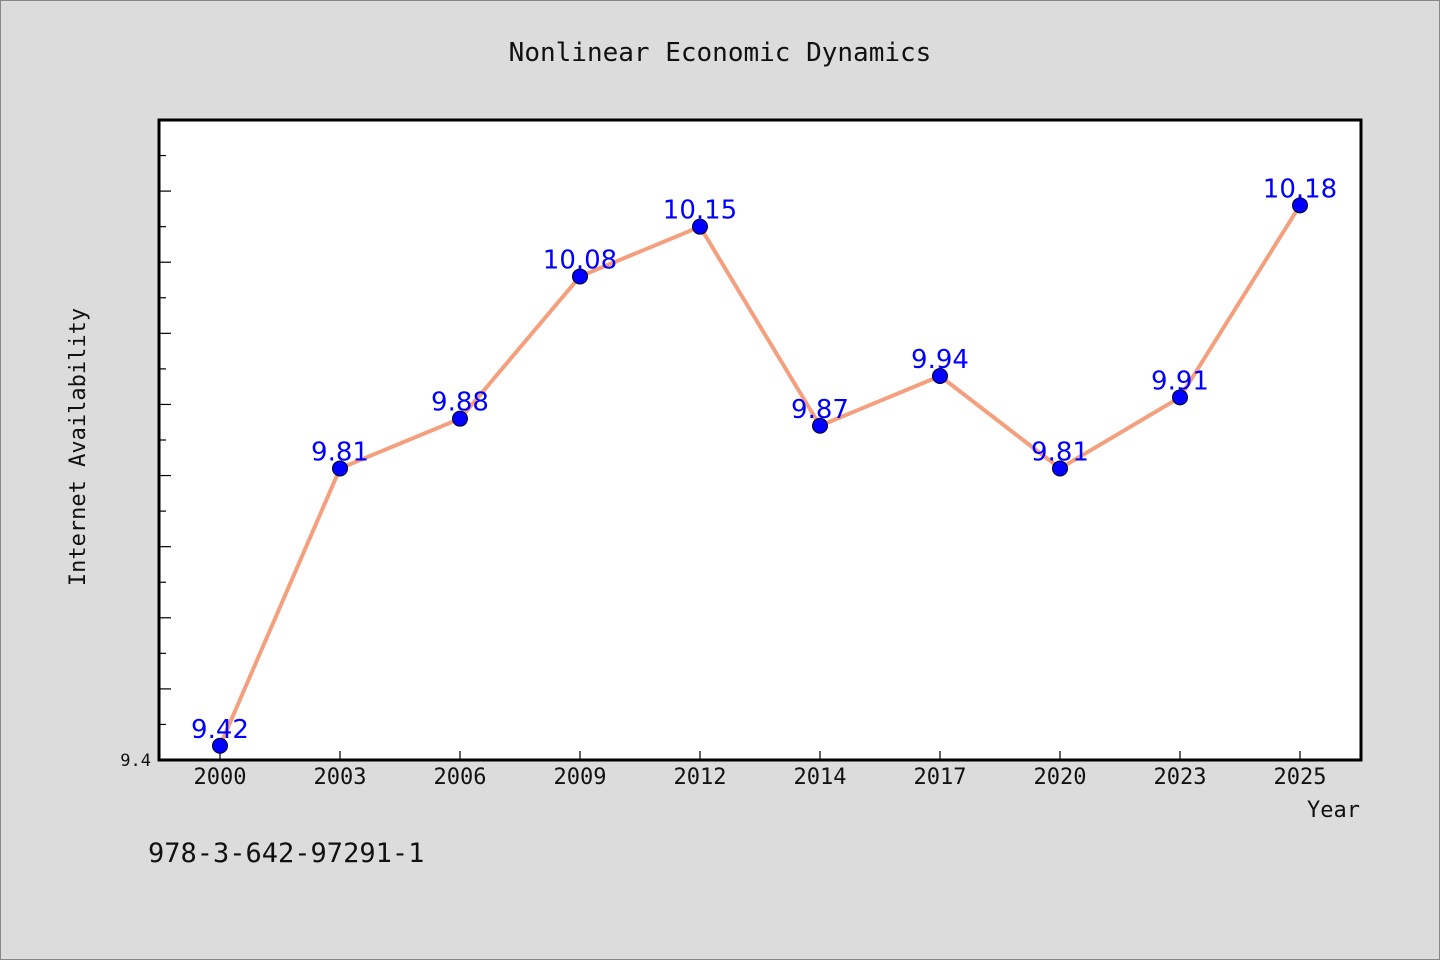 The image size is (1440, 960). Describe the element at coordinates (78, 447) in the screenshot. I see `y-axis-label: Internet Availability` at that location.